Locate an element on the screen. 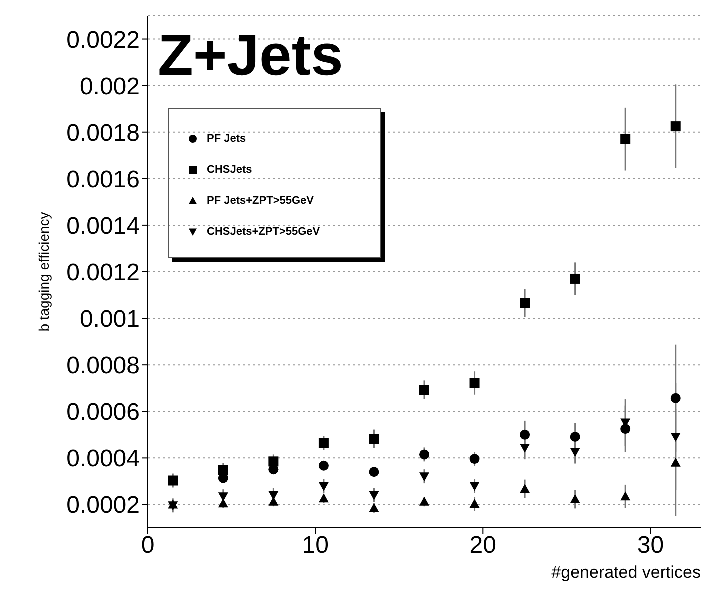 This screenshot has height=600, width=721. x-axis-title: #generated vertices is located at coordinates (626, 572).